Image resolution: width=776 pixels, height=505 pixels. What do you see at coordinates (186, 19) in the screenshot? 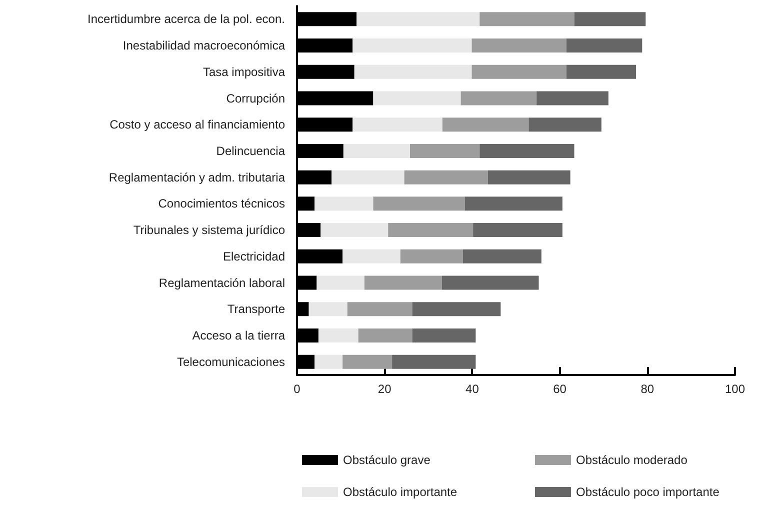
I see `y-tick-label: Incertidumbre acerca de la pol. econ.` at bounding box center [186, 19].